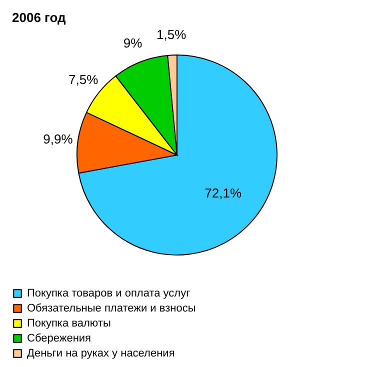 The image size is (370, 367). What do you see at coordinates (223, 192) in the screenshot?
I see `data-label: 72,1%` at bounding box center [223, 192].